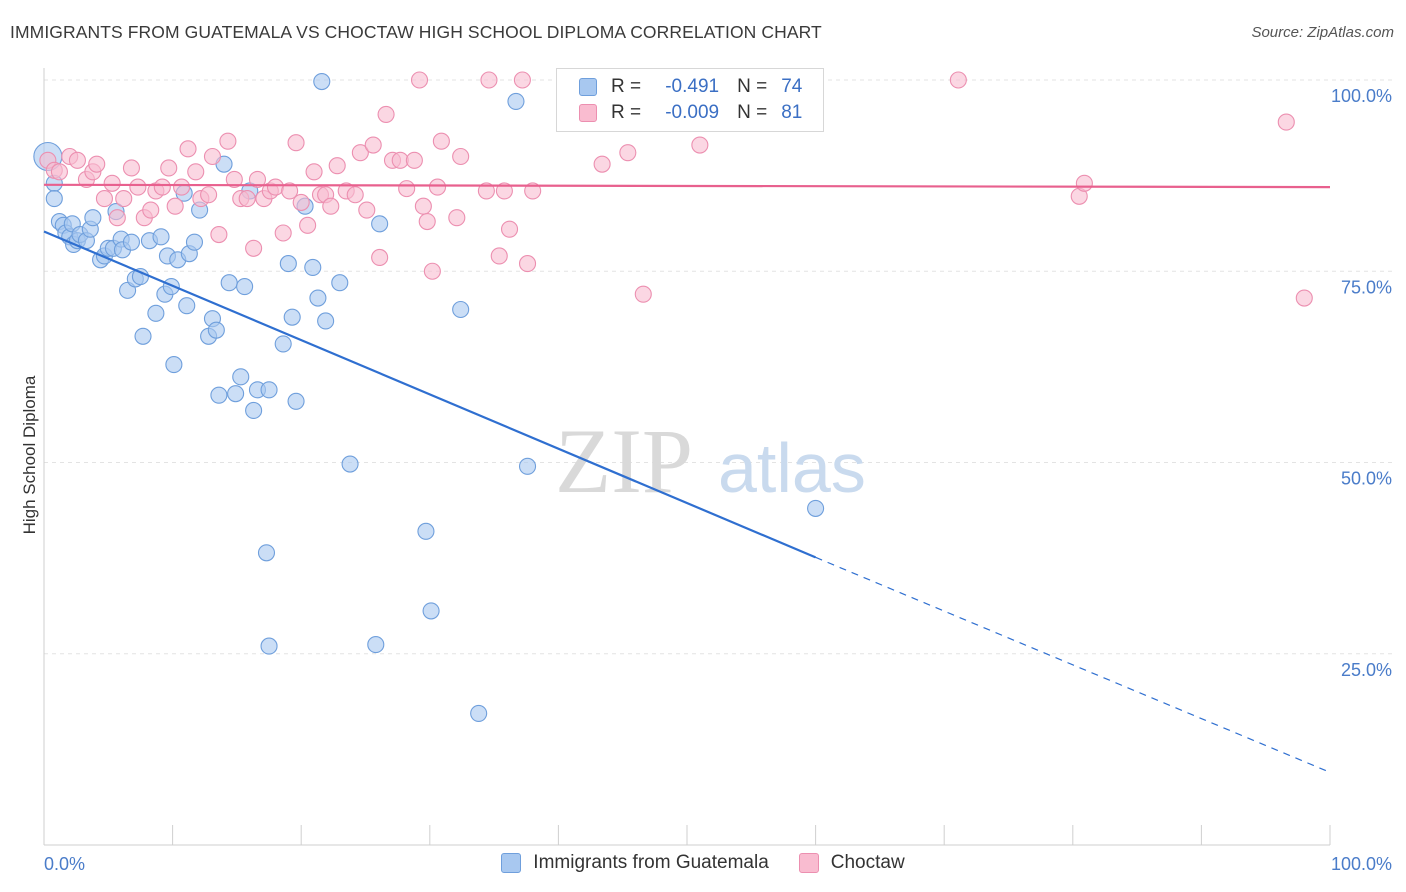 The image size is (1406, 892). I want to click on x-tick-labels: 0.0% 100.0%, so click(718, 864).